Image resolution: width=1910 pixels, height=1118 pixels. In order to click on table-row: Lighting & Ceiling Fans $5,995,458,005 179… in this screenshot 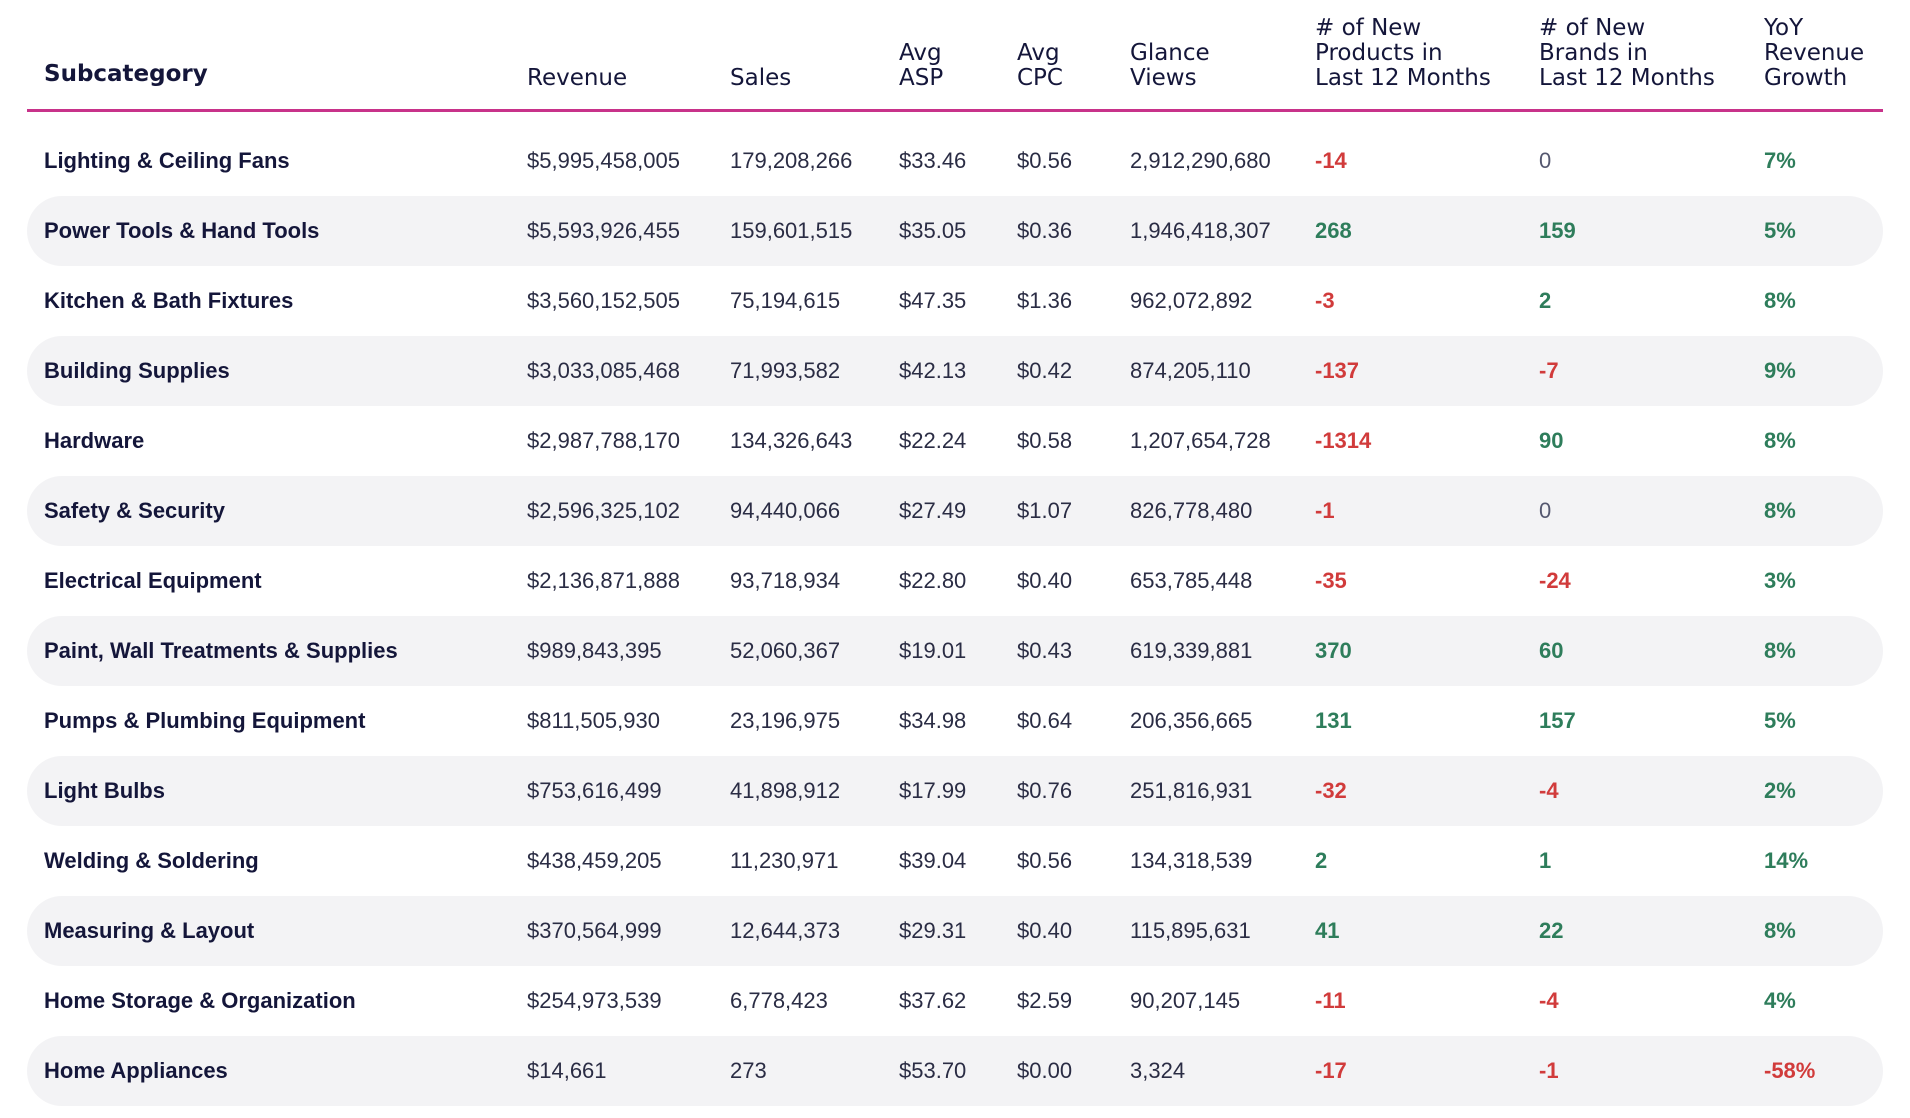, I will do `click(955, 161)`.